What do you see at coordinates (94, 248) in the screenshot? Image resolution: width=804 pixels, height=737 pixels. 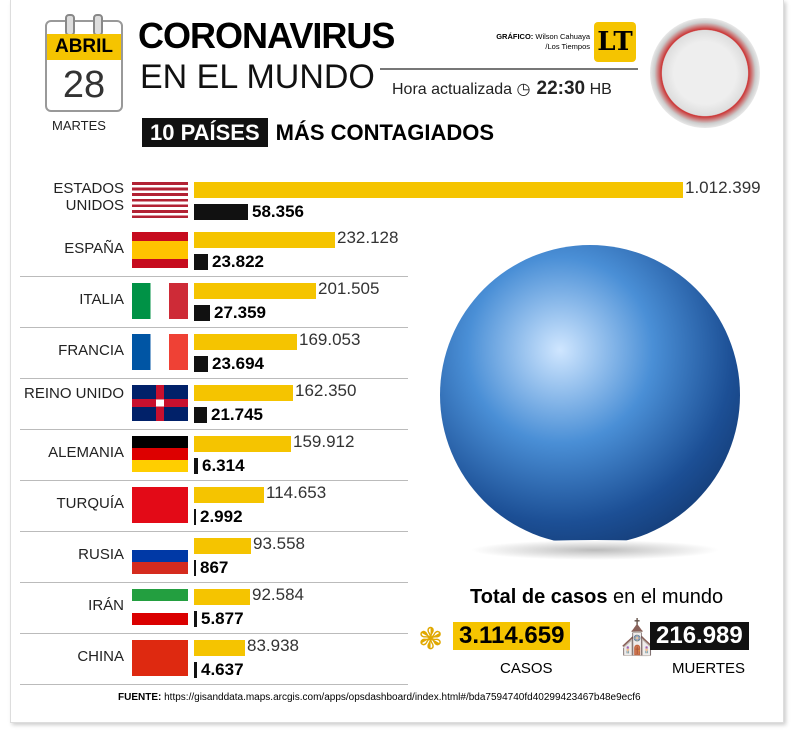 I see `country-label: ESPAÑA` at bounding box center [94, 248].